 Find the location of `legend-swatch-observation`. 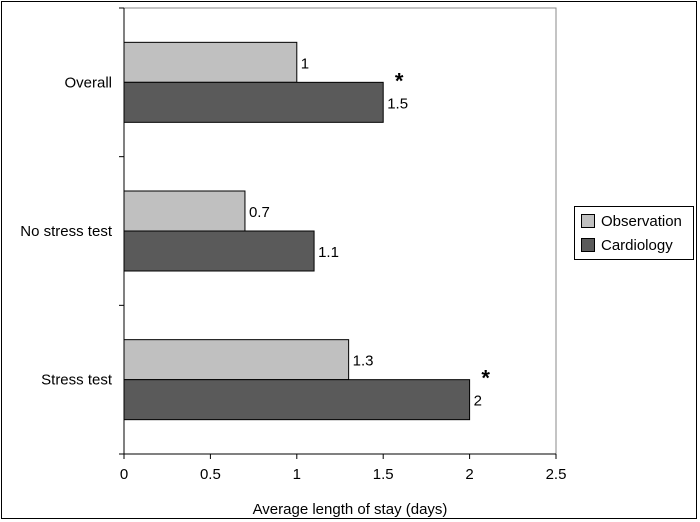

legend-swatch-observation is located at coordinates (588, 221).